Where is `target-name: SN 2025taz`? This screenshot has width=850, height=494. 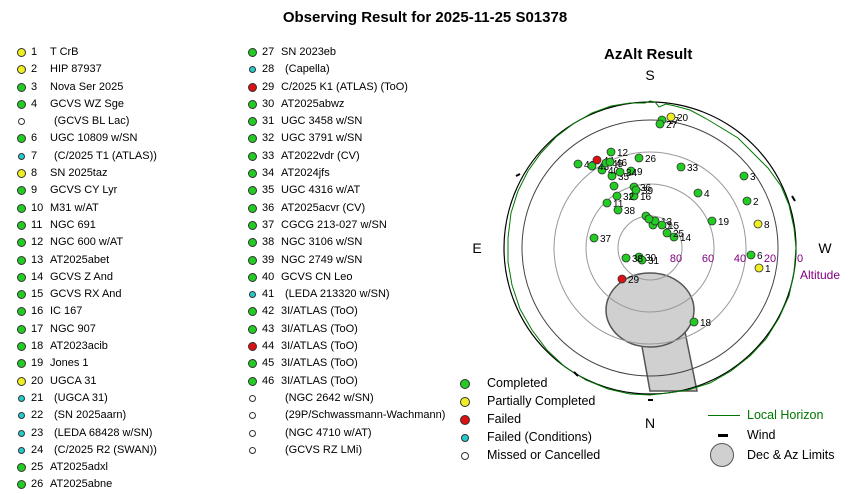
target-name: SN 2025taz is located at coordinates (79, 173).